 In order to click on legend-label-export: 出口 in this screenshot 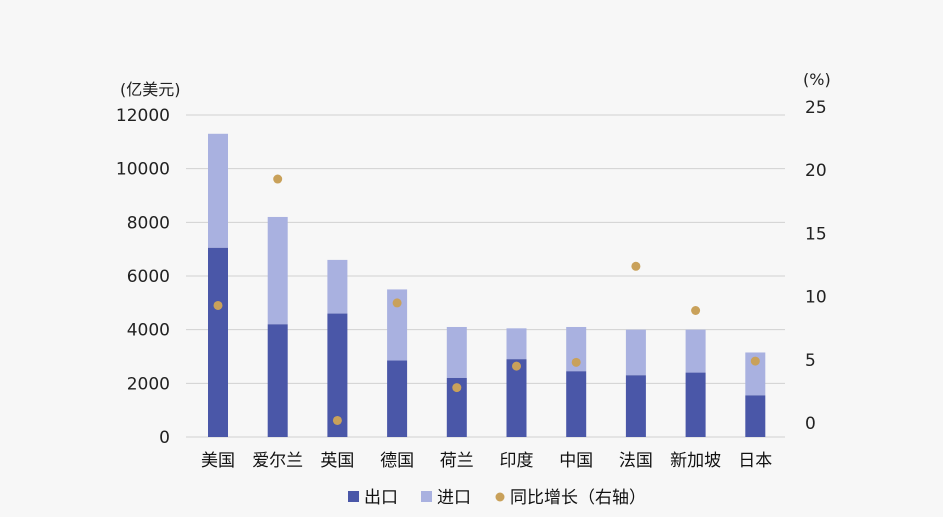, I will do `click(381, 498)`.